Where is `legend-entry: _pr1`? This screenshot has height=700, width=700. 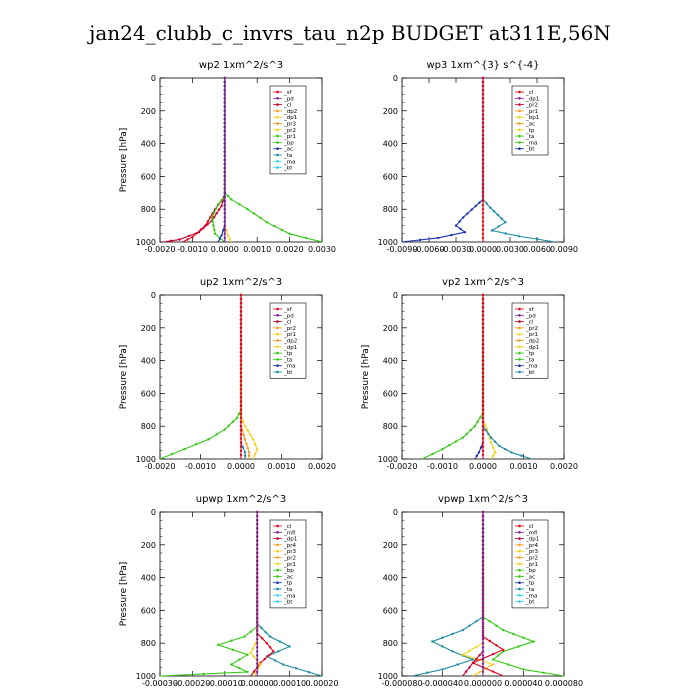 legend-entry: _pr1 is located at coordinates (289, 565).